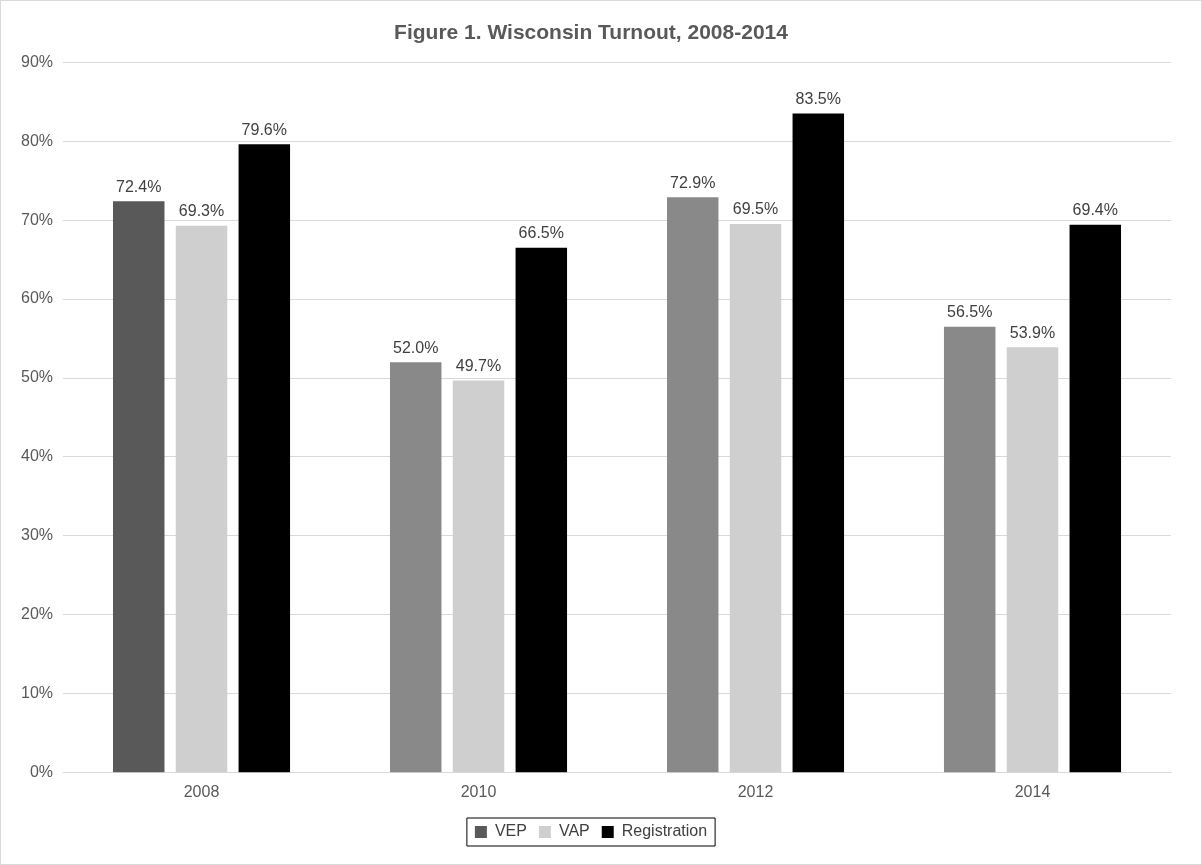 The height and width of the screenshot is (865, 1202). I want to click on y-tick-label: 30%, so click(37, 535).